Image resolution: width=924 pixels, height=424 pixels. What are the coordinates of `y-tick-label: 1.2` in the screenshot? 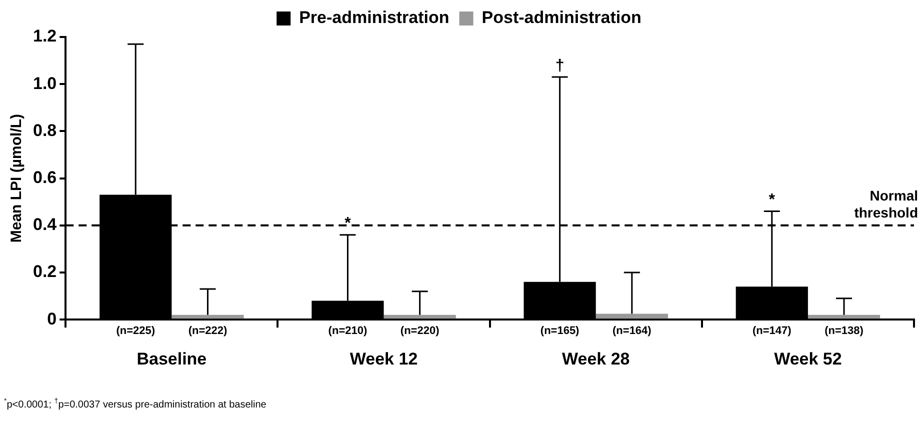 It's located at (44, 36).